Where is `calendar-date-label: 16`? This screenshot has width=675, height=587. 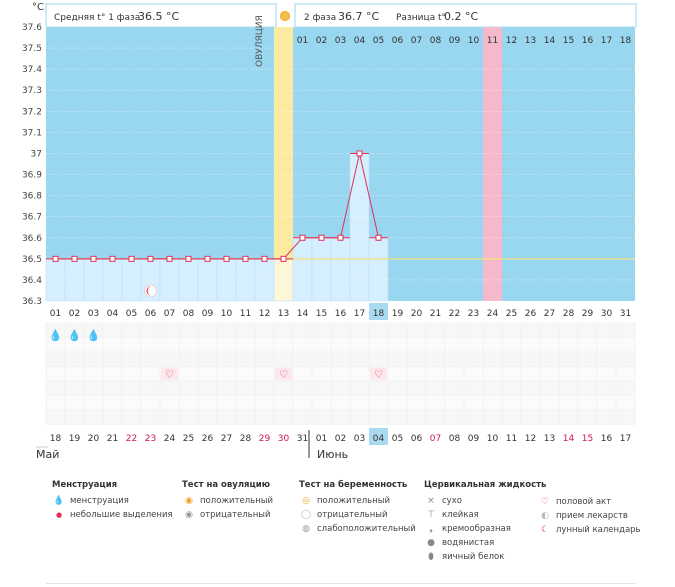
calendar-date-label: 16 is located at coordinates (607, 439).